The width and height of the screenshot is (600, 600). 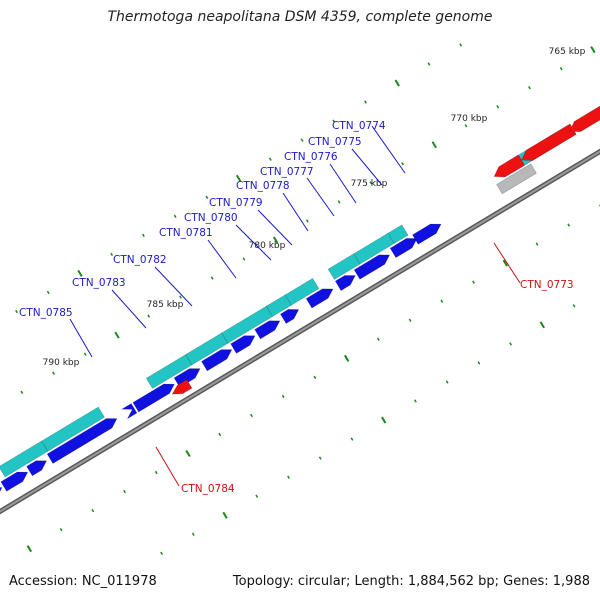 What do you see at coordinates (287, 172) in the screenshot?
I see `gene-label-ctn-0777: CTN_0777` at bounding box center [287, 172].